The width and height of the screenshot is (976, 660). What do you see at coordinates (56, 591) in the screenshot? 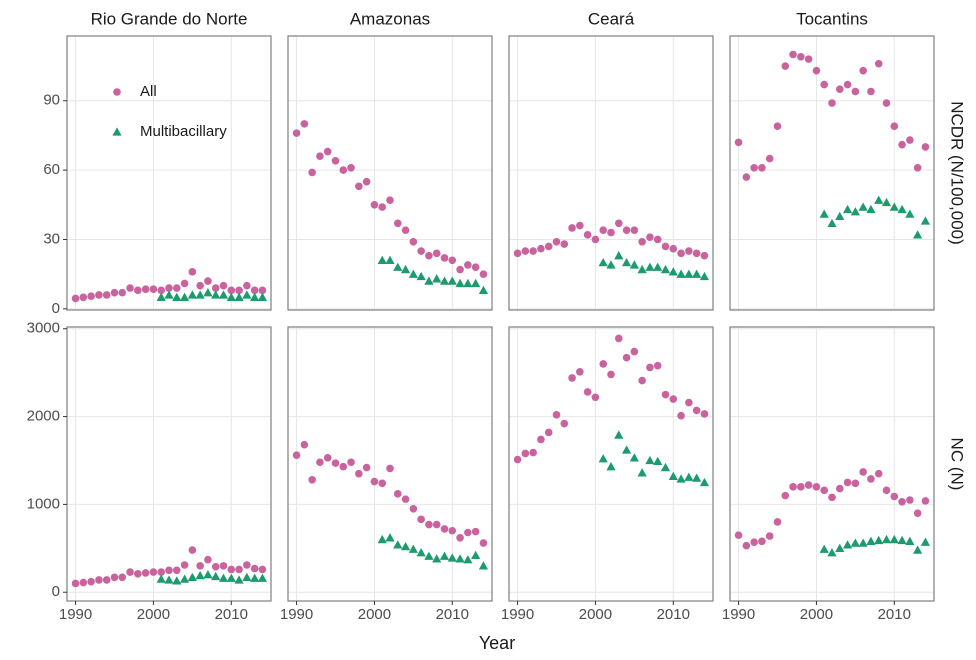
I see `y-tick-label: 0` at bounding box center [56, 591].